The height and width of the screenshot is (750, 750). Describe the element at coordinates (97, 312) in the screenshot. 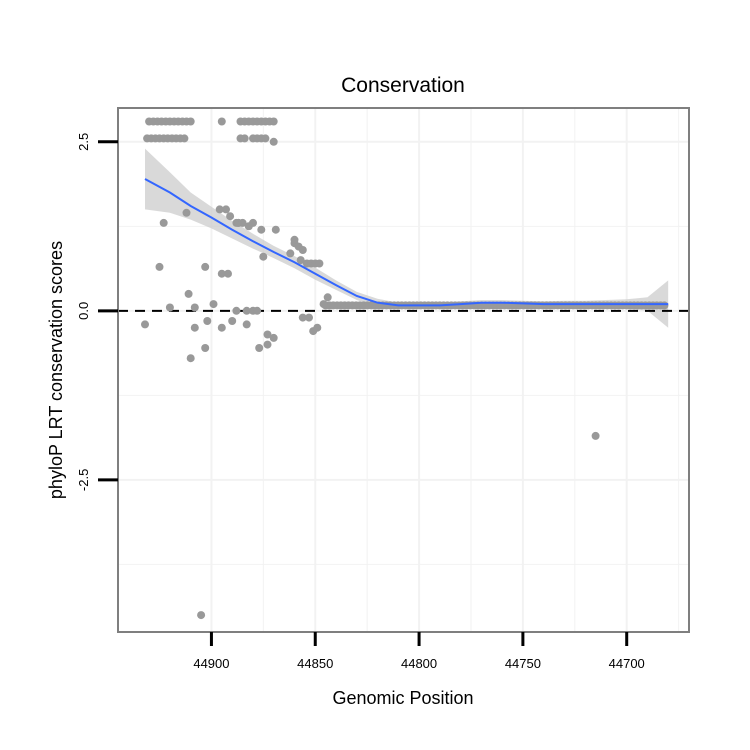

I see `y-axis: 2.5 0.0 -2.5` at that location.